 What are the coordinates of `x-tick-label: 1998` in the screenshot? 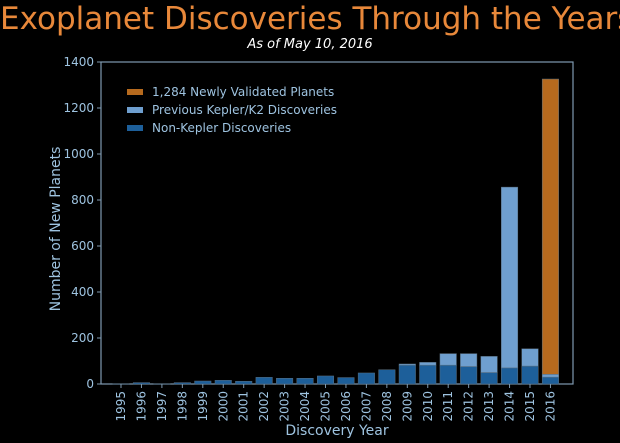 It's located at (182, 406).